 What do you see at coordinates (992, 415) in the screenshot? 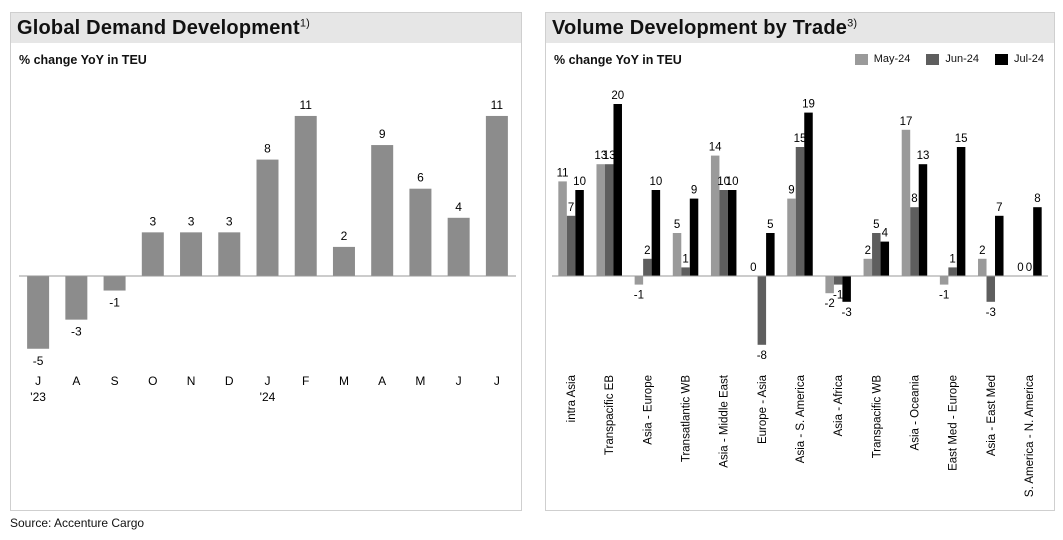
I see `tick-label: Asia - East Med` at bounding box center [992, 415].